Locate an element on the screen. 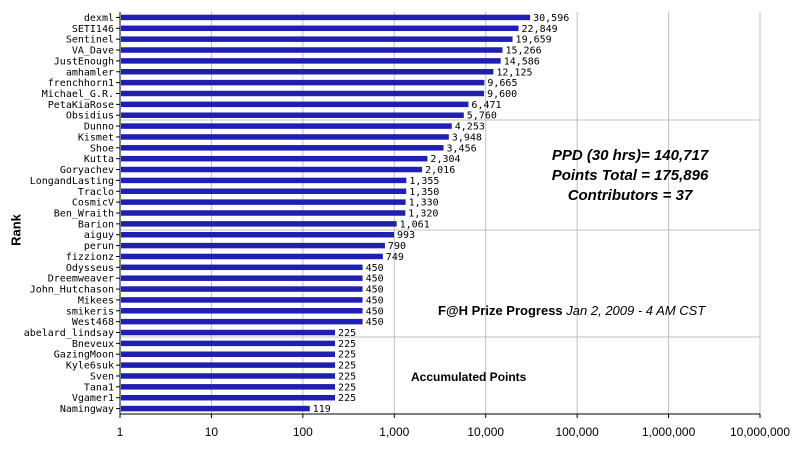 This screenshot has height=450, width=800. y-axis-title-wrap: Rank is located at coordinates (16, 230).